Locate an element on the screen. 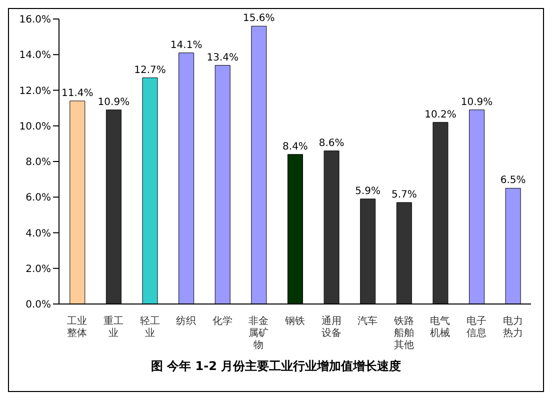  data-label: 5.7% is located at coordinates (404, 194).